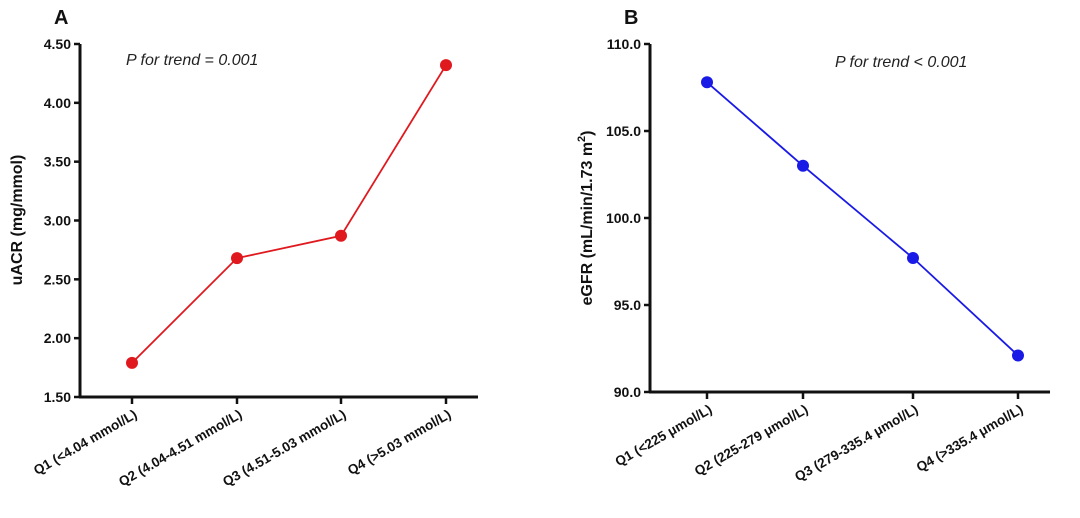 This screenshot has width=1080, height=518. I want to click on y-tick-label: 1.50, so click(57, 397).